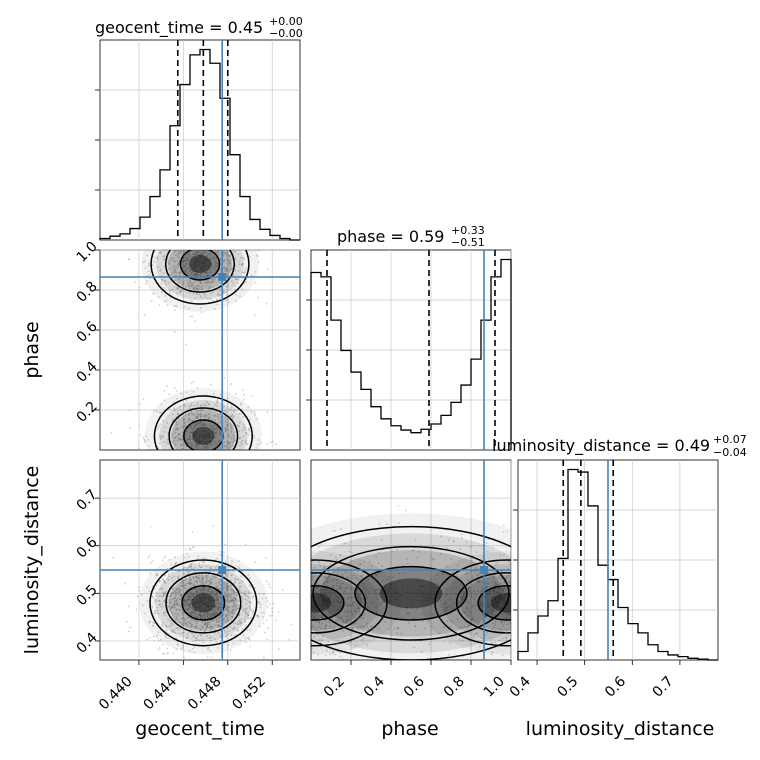 The width and height of the screenshot is (760, 760). I want to click on xtick-label-geocent-time: 0.448, so click(205, 694).